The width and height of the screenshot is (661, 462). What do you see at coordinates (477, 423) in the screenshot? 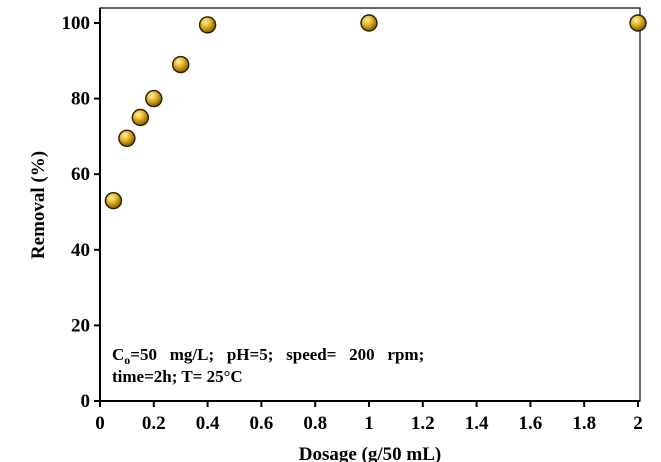
I see `x-tick-label: 1.4` at bounding box center [477, 423].